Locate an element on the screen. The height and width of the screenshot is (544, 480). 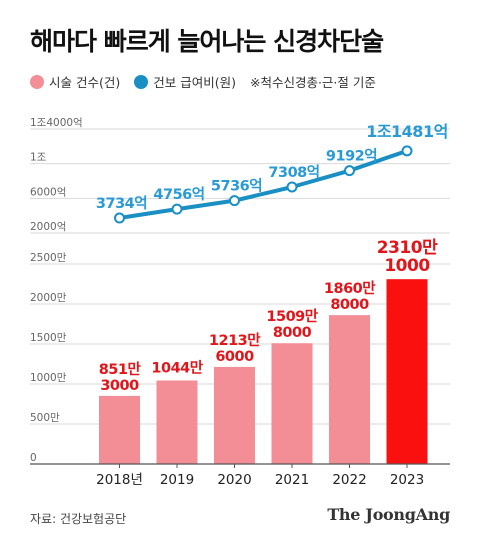
x-axis-label: 2023 is located at coordinates (407, 480).